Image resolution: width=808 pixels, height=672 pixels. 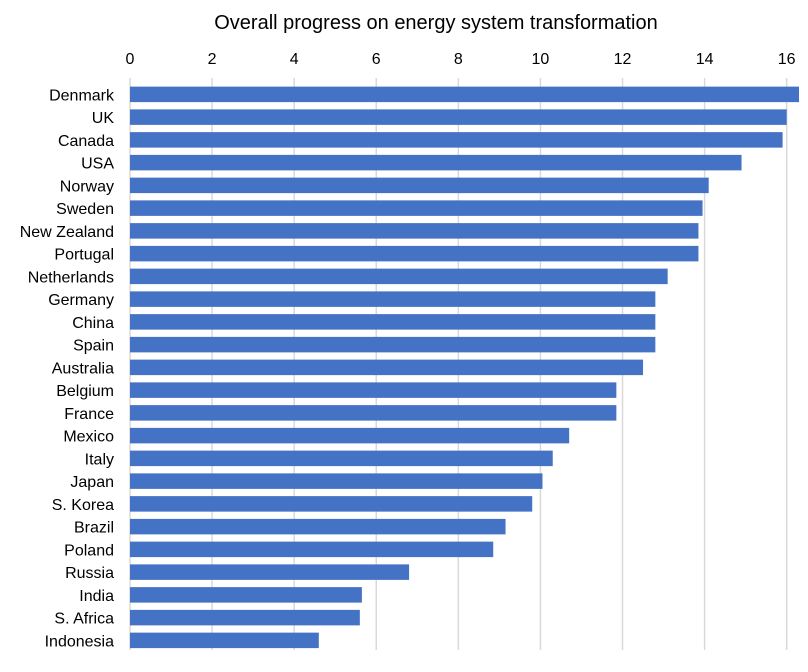 I want to click on x-tick-label: 8, so click(x=458, y=59).